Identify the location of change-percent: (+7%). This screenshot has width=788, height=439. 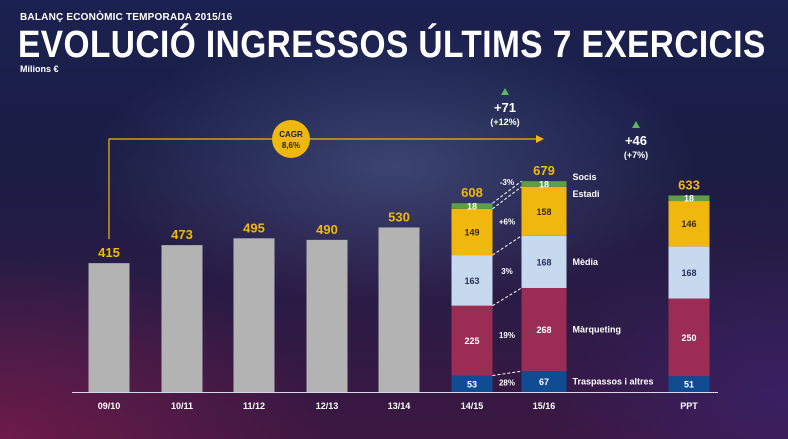
(636, 155).